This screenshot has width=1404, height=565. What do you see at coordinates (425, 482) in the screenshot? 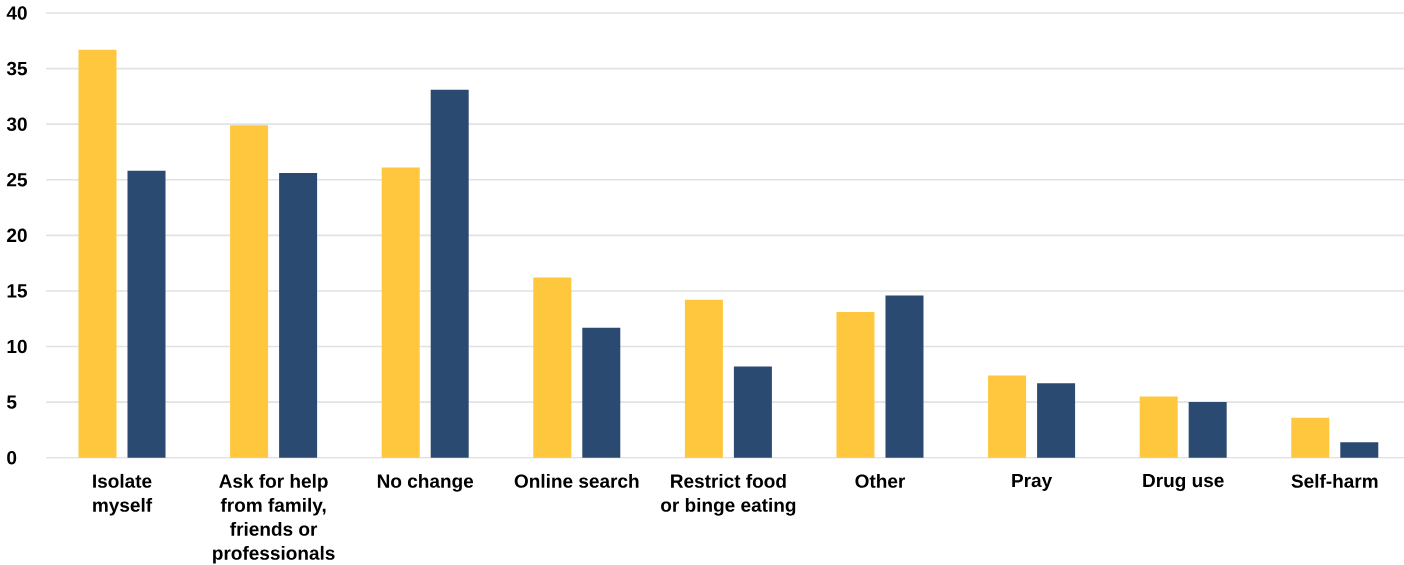
I see `x-tick-label: No change` at bounding box center [425, 482].